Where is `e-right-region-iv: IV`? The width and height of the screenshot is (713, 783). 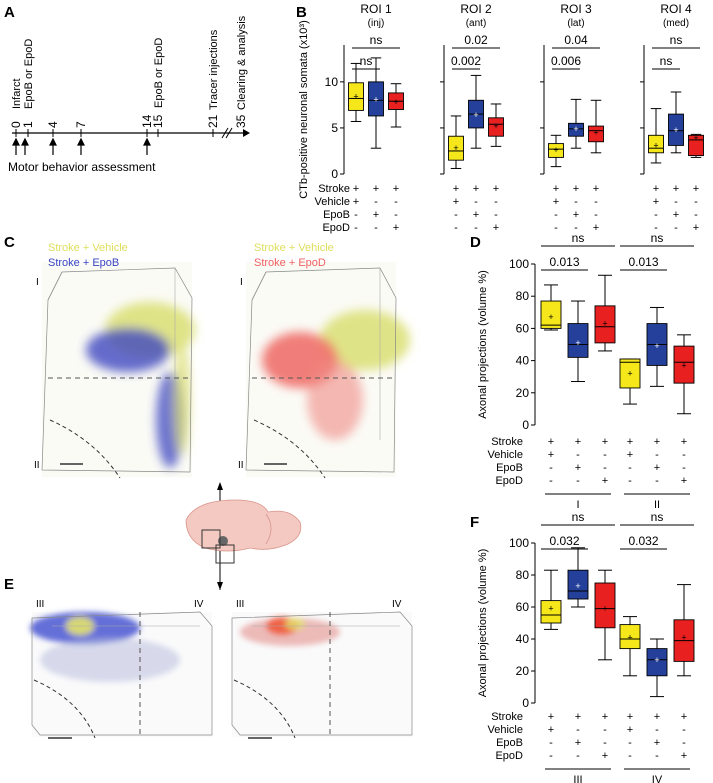 e-right-region-iv: IV is located at coordinates (397, 604).